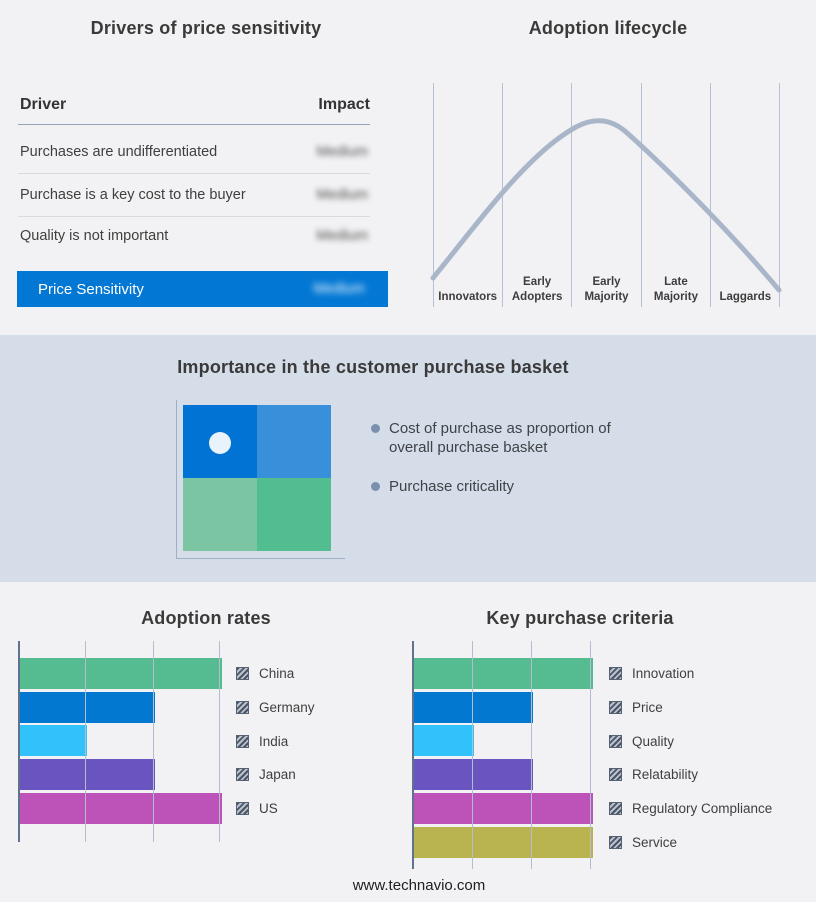  I want to click on legend-item: US, so click(275, 809).